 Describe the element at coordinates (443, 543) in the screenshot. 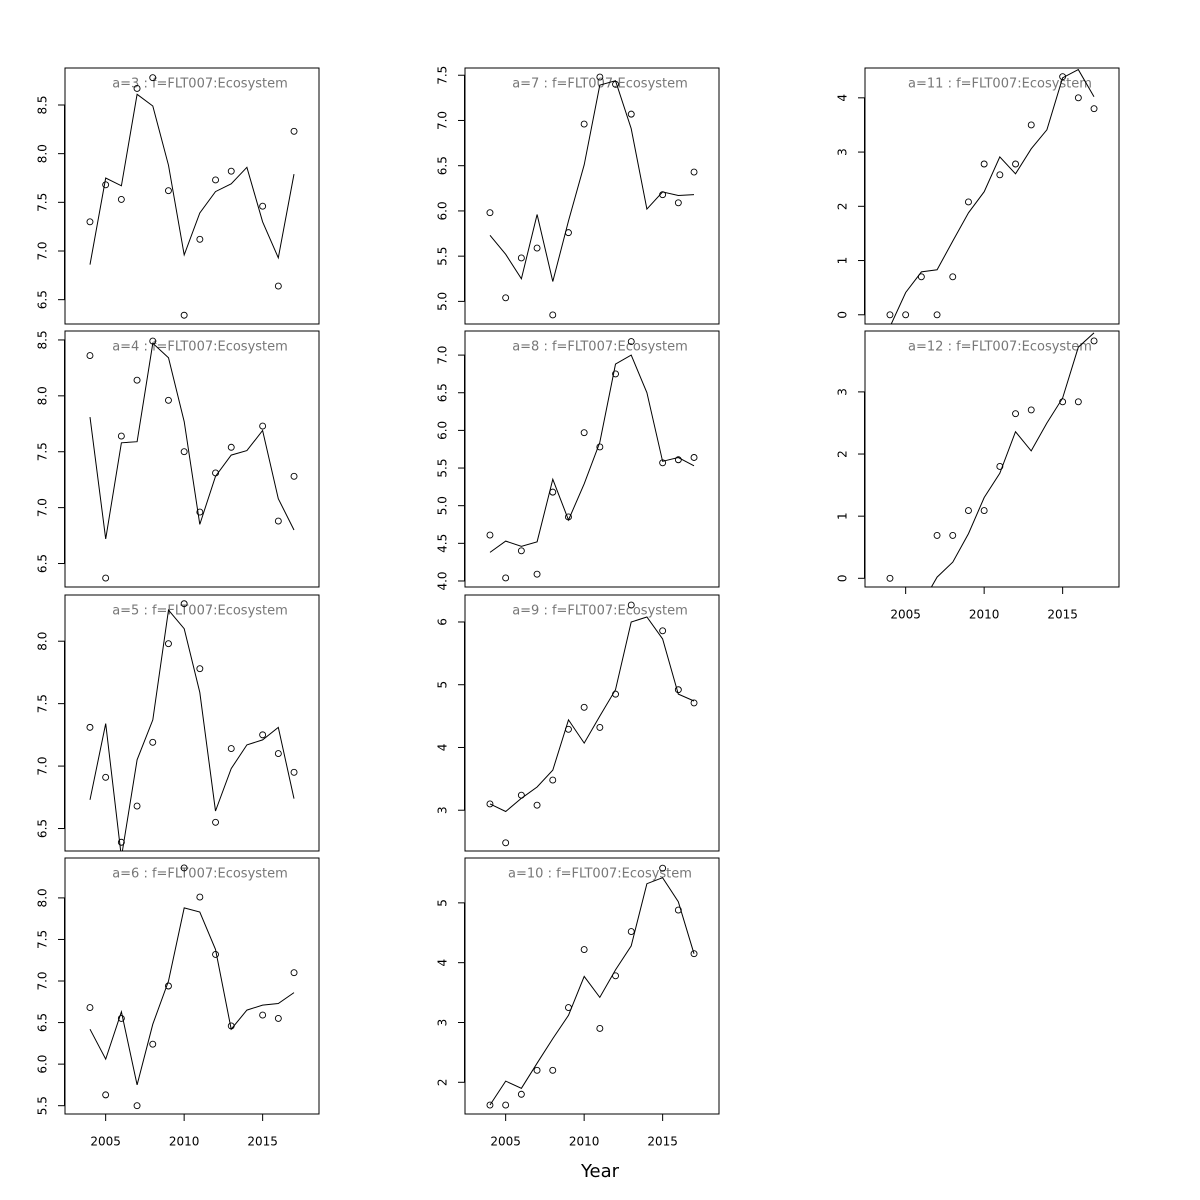

I see `y-tick-label: 4.5` at that location.